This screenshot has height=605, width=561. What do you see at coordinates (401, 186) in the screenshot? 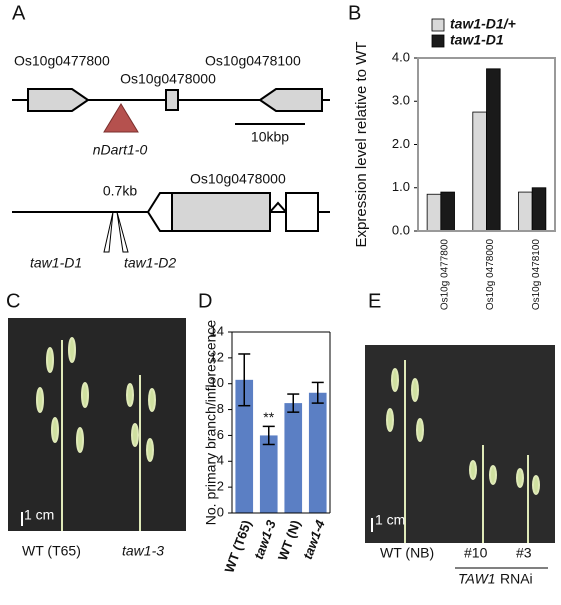
I see `y-tick-label: 1.0` at bounding box center [401, 186].